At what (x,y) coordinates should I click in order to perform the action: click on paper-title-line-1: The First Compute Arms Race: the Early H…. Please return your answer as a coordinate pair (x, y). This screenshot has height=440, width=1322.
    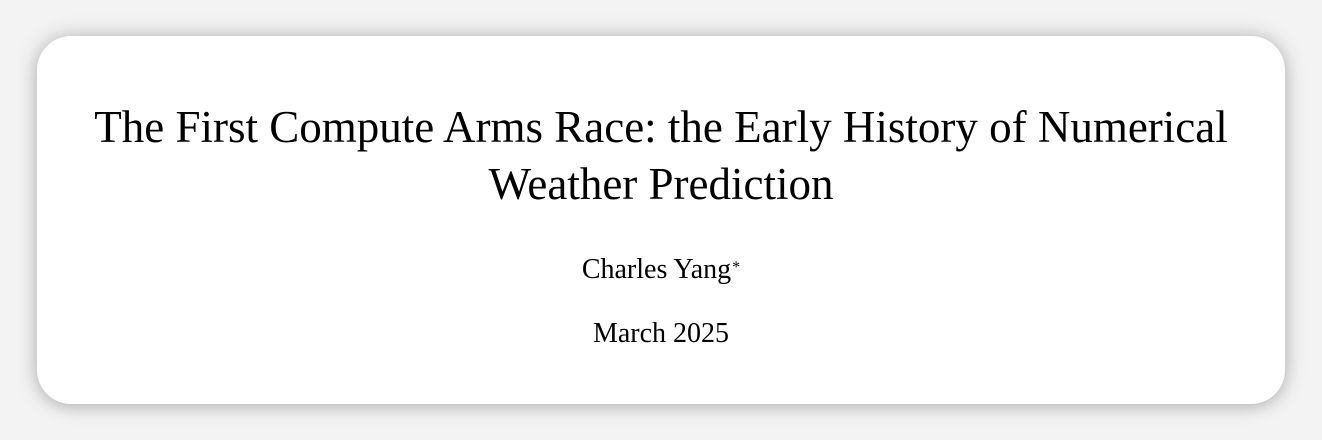
    Looking at the image, I should click on (661, 127).